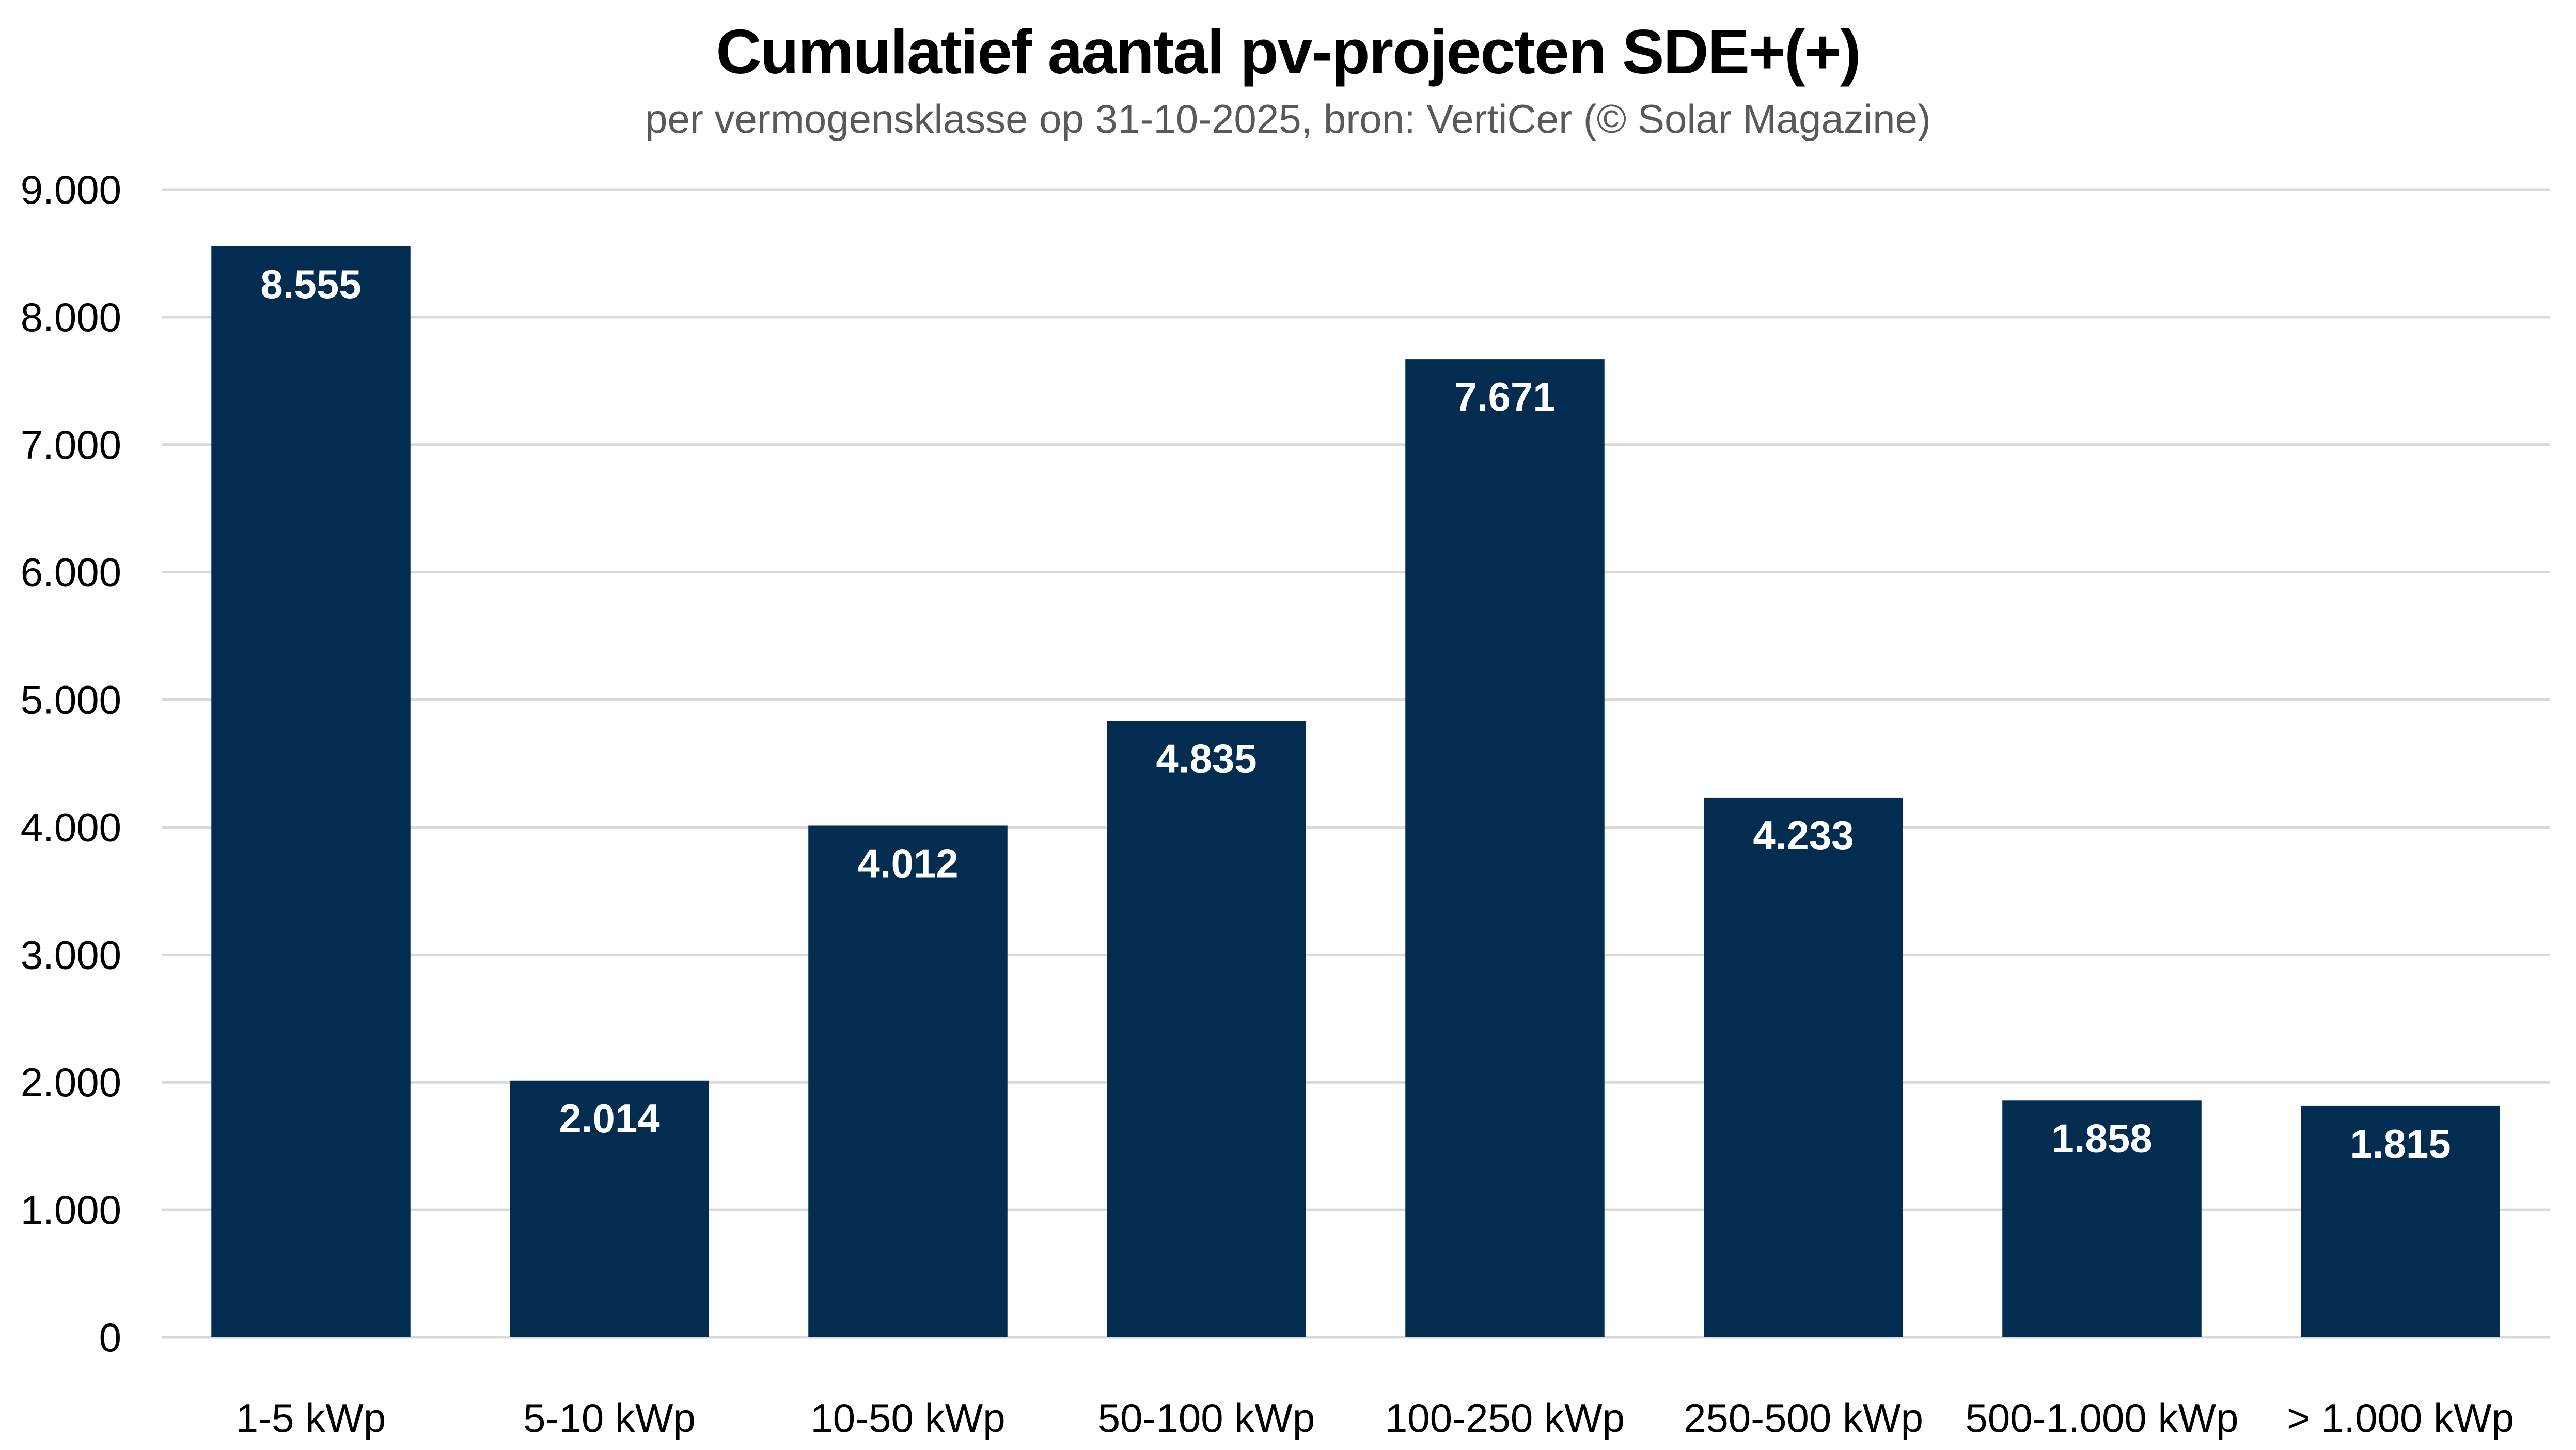 The image size is (2576, 1450). I want to click on data-label: 4.233, so click(1803, 836).